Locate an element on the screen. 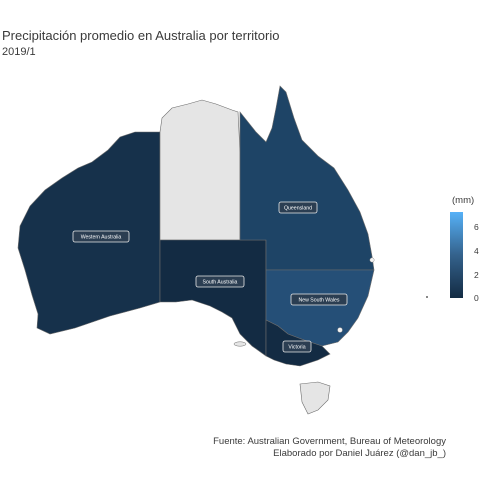 This screenshot has height=480, width=480. label-new-south-wales-text: New South Wales is located at coordinates (318, 301).